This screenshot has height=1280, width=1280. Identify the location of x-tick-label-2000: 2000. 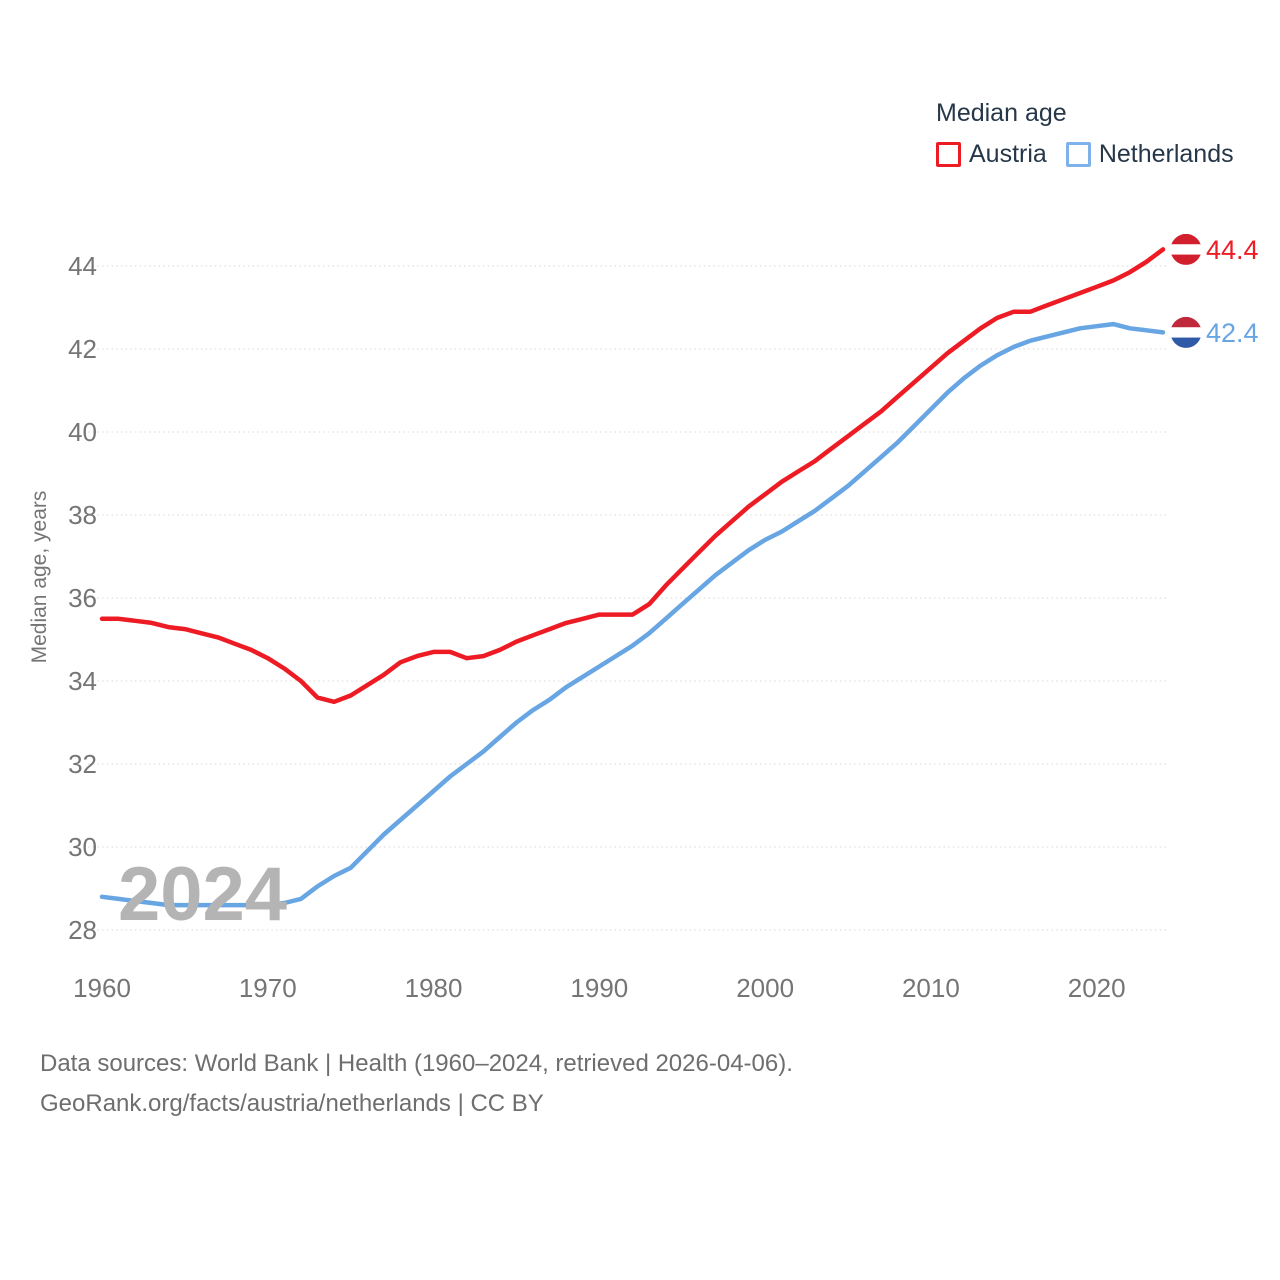
(765, 988).